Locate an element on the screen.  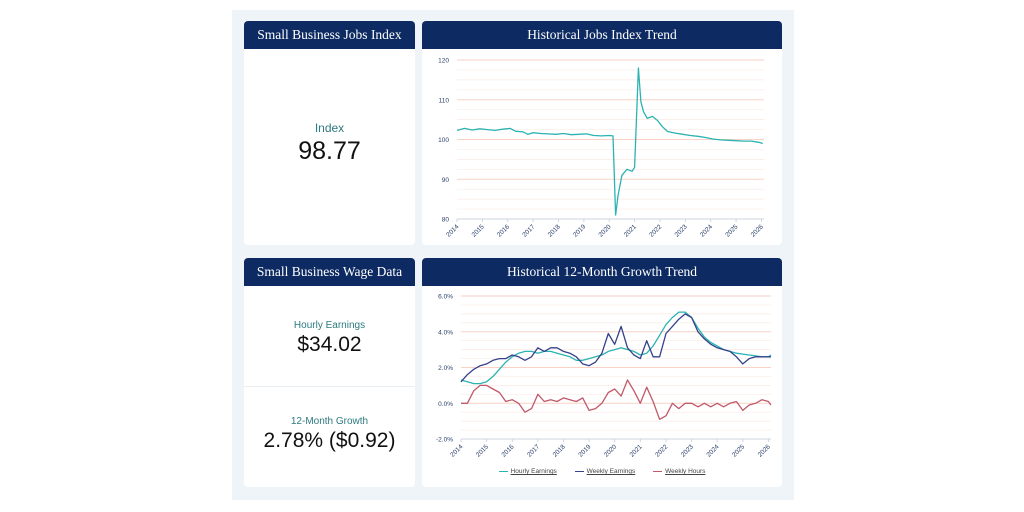
jobs-index-card: Small Business Jobs Index Index 98.77 is located at coordinates (329, 133).